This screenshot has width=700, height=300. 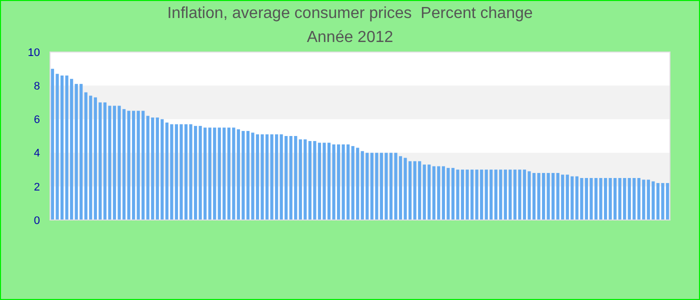 I want to click on chart-title: Inflation, average consumer prices Percent change, so click(x=350, y=13).